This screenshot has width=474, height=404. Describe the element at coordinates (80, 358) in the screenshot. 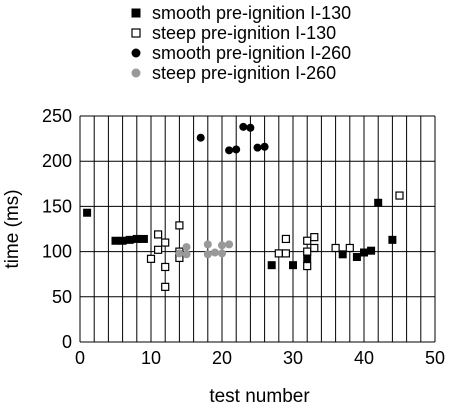

I see `x-tick-label: 0` at that location.